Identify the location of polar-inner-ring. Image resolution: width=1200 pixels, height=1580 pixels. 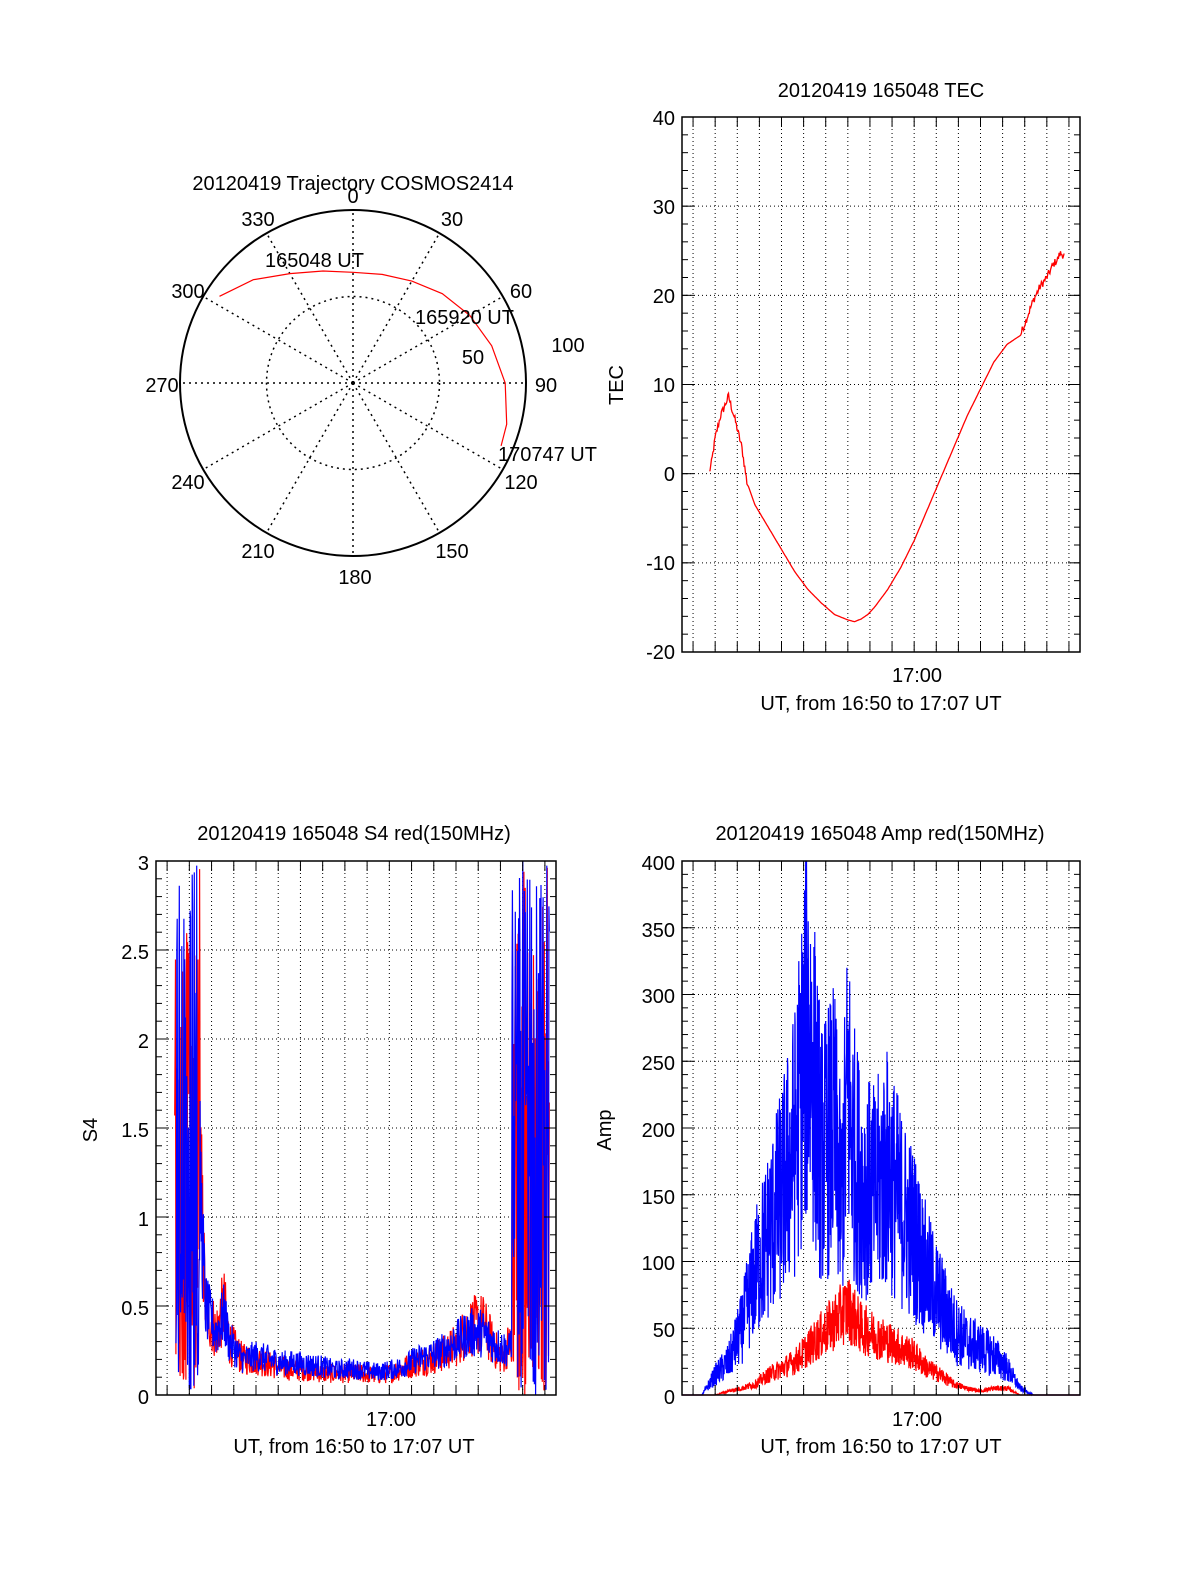
(353, 383).